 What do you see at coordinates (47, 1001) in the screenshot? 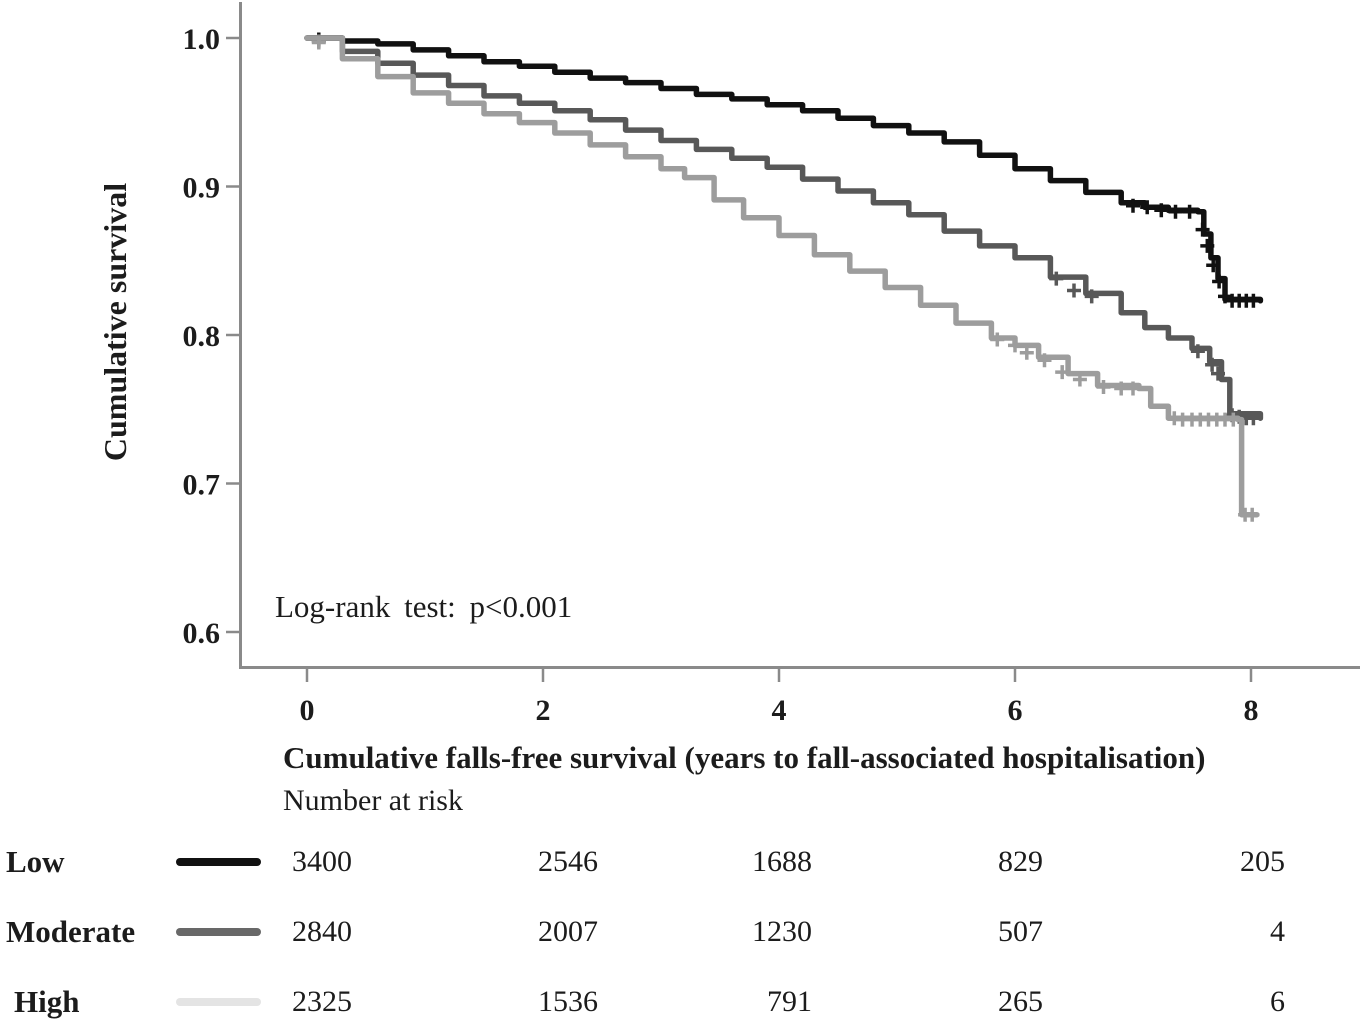
I see `risk-row-label: High` at bounding box center [47, 1001].